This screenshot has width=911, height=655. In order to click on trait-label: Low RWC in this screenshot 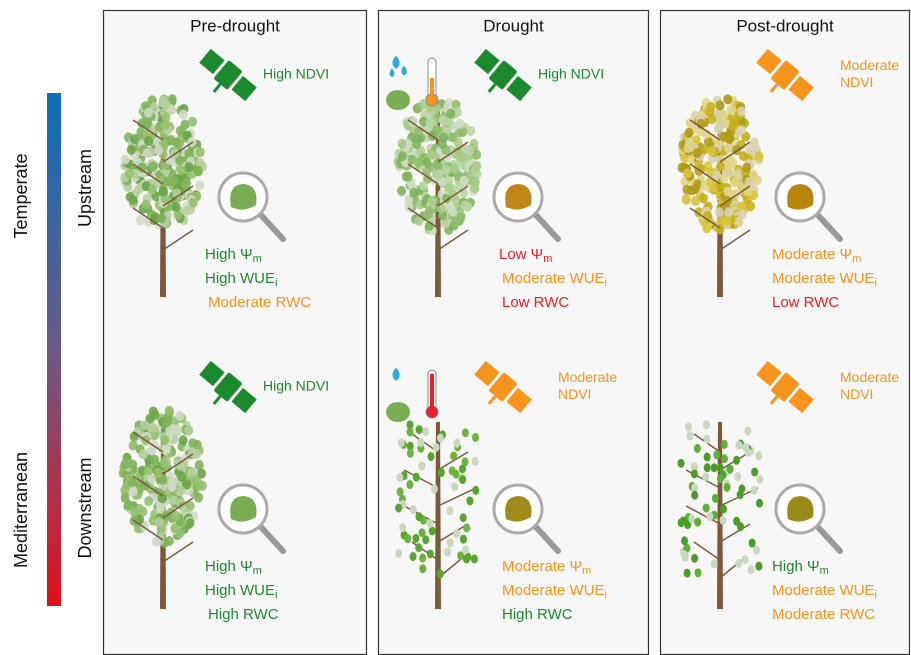, I will do `click(805, 302)`.